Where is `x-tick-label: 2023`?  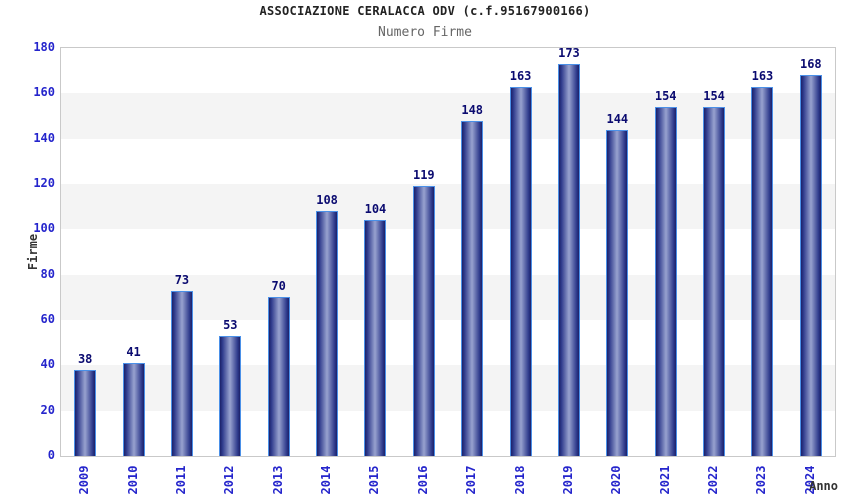
x-tick-label: 2023 is located at coordinates (761, 480).